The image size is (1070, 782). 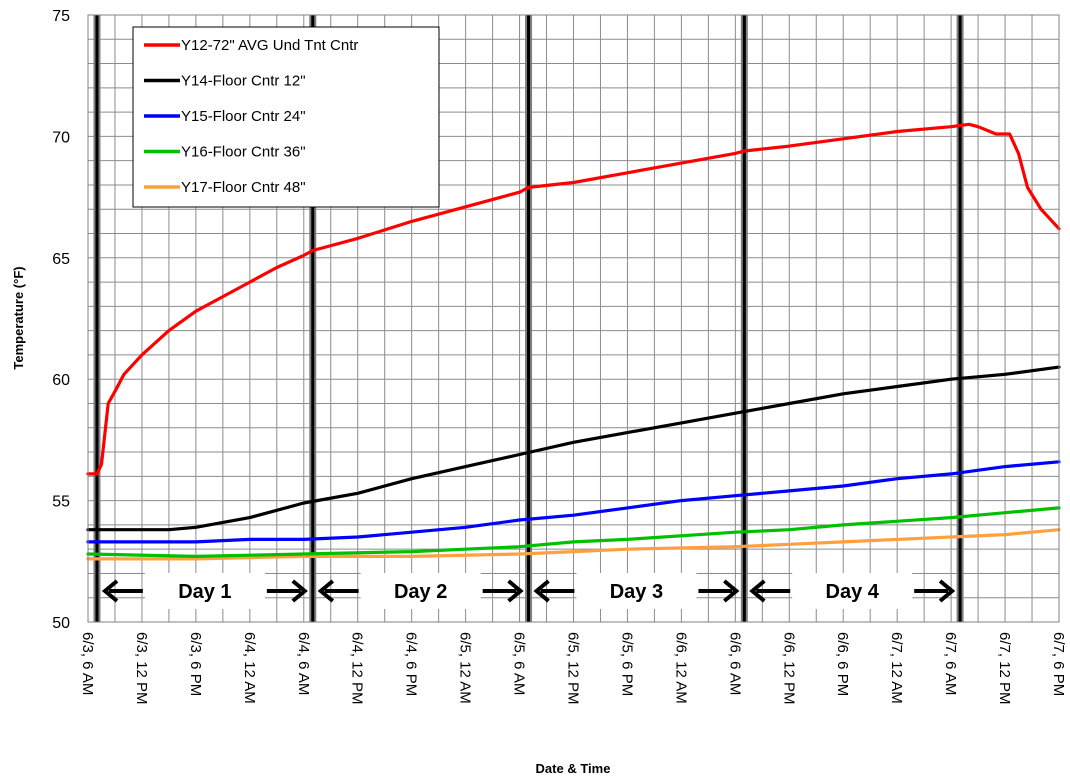 I want to click on legend-entry-label: Y12-72" AVG Und Tnt Cntr, so click(x=269, y=45).